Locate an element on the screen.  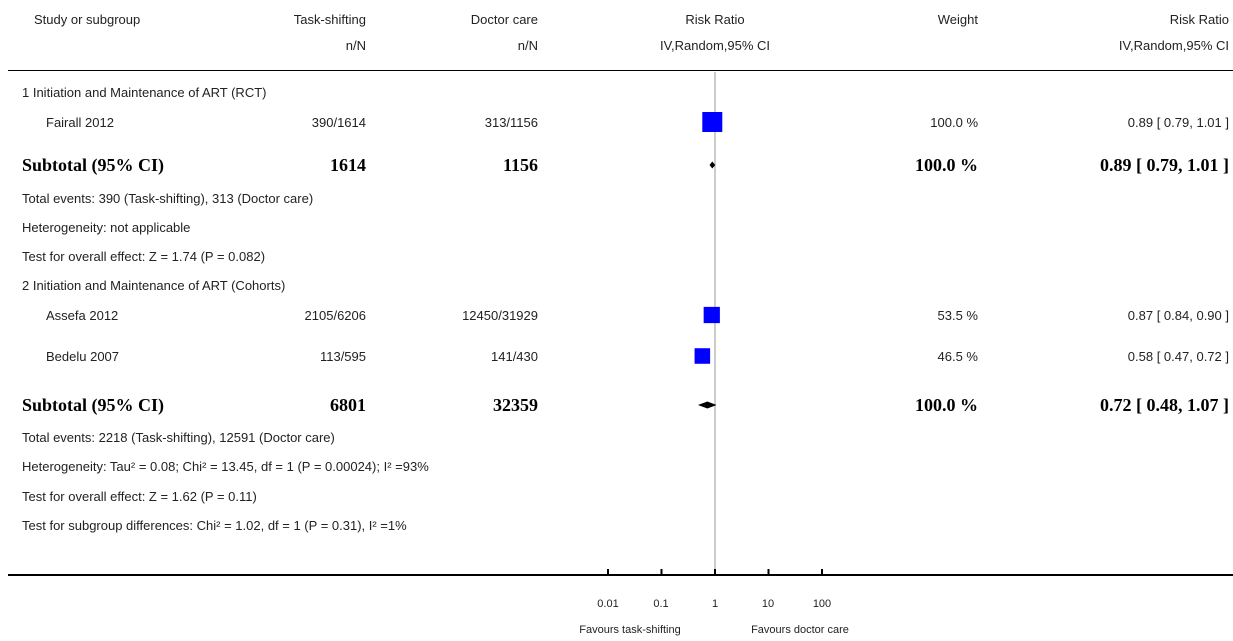
study-3-ts: 113/595 is located at coordinates (342, 356).